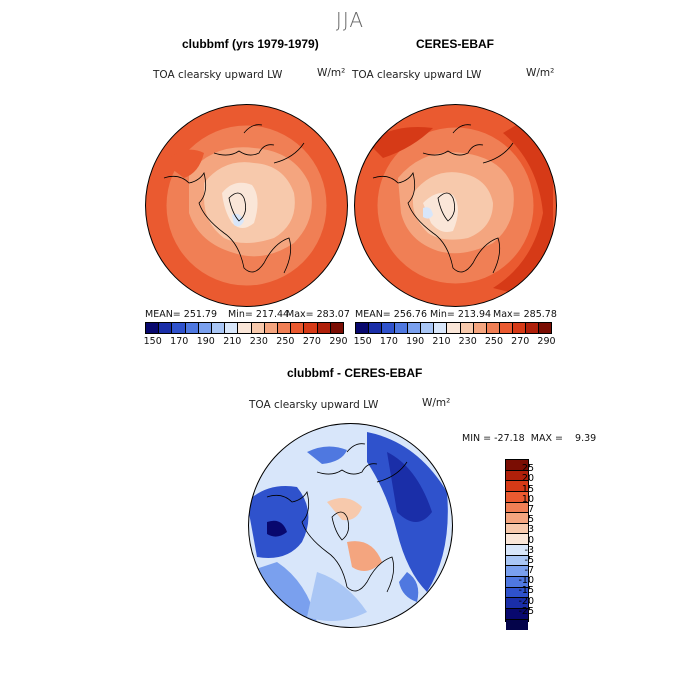 This screenshot has width=700, height=700. I want to click on panel-2-title: CERES-EBAF, so click(455, 44).